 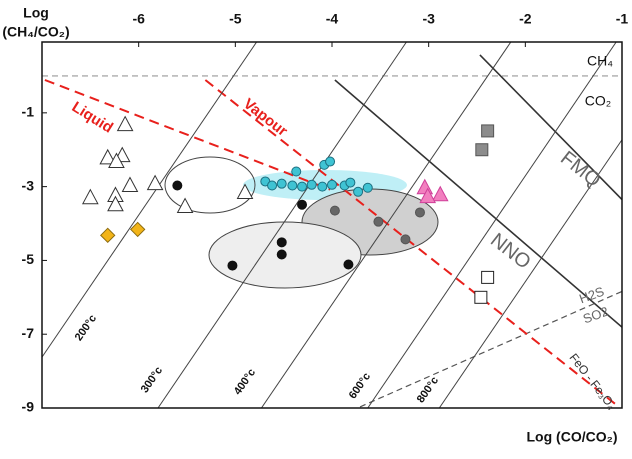 What do you see at coordinates (152, 380) in the screenshot?
I see `annotation: 300°c` at bounding box center [152, 380].